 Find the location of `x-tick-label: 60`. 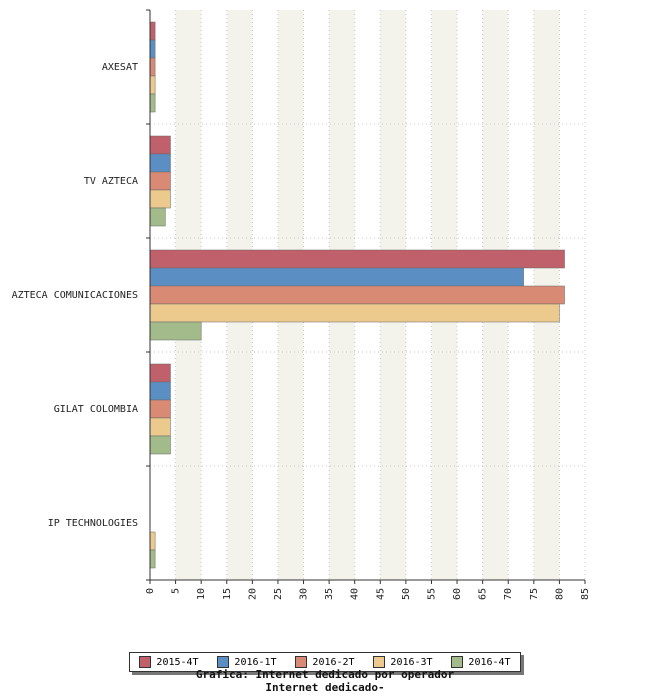

x-tick-label: 60 is located at coordinates (457, 594).